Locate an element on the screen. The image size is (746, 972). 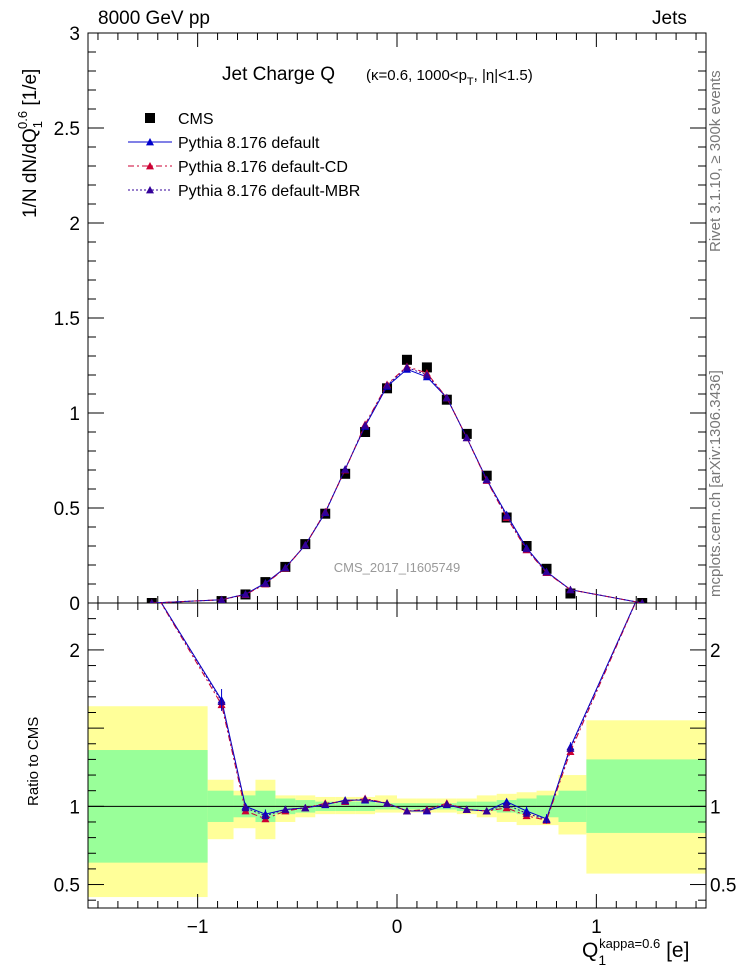
legend-label-0: CMS is located at coordinates (196, 119).